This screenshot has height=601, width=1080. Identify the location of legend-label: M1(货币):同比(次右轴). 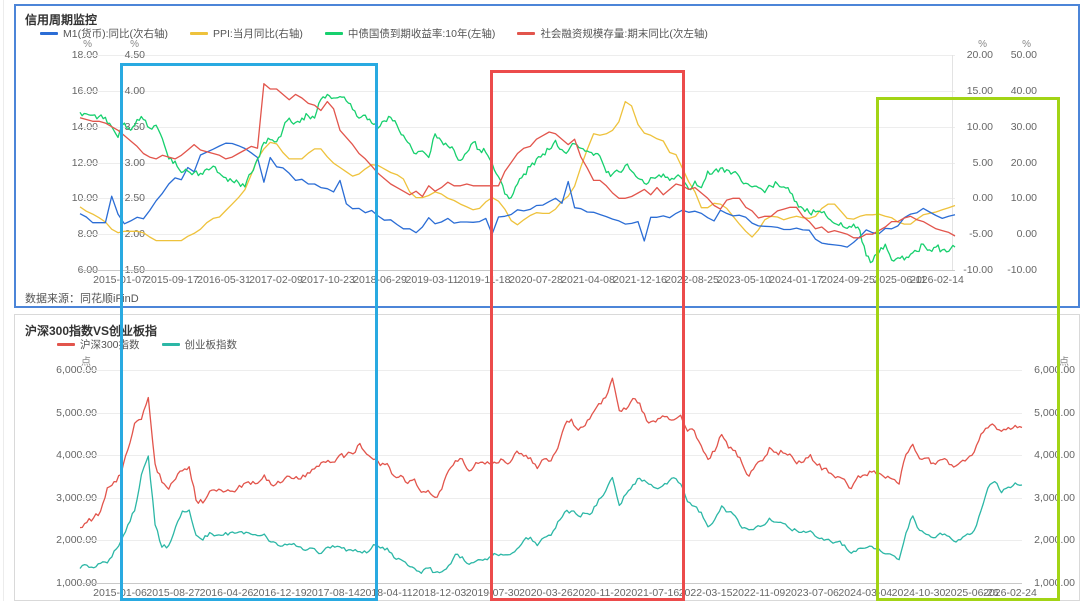
(115, 34).